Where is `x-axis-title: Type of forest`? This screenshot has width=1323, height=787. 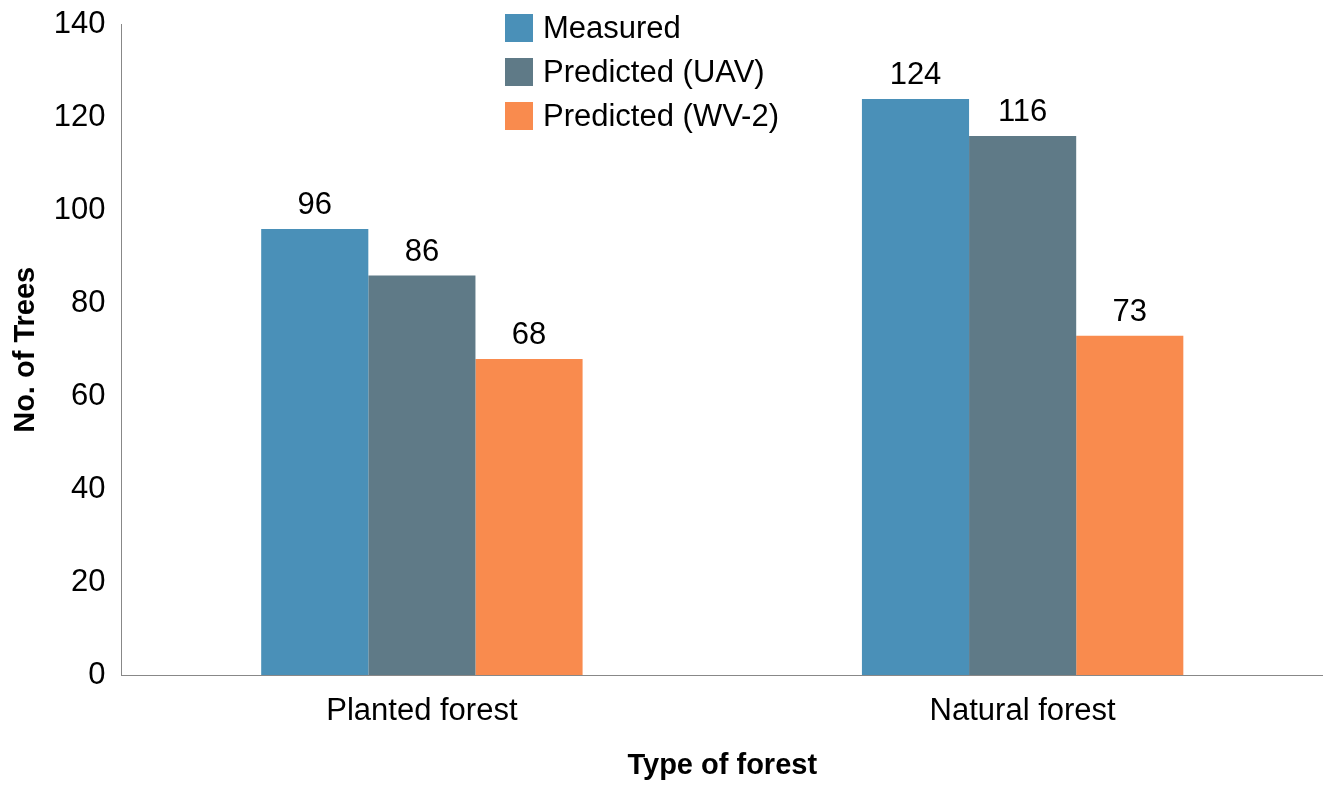 x-axis-title: Type of forest is located at coordinates (722, 763).